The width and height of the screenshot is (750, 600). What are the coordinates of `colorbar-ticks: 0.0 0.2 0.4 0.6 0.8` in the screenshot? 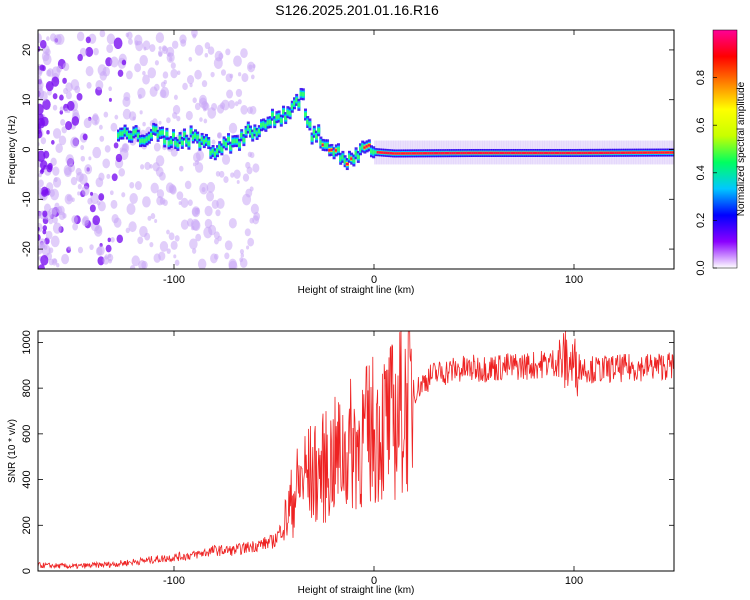 It's located at (706, 173).